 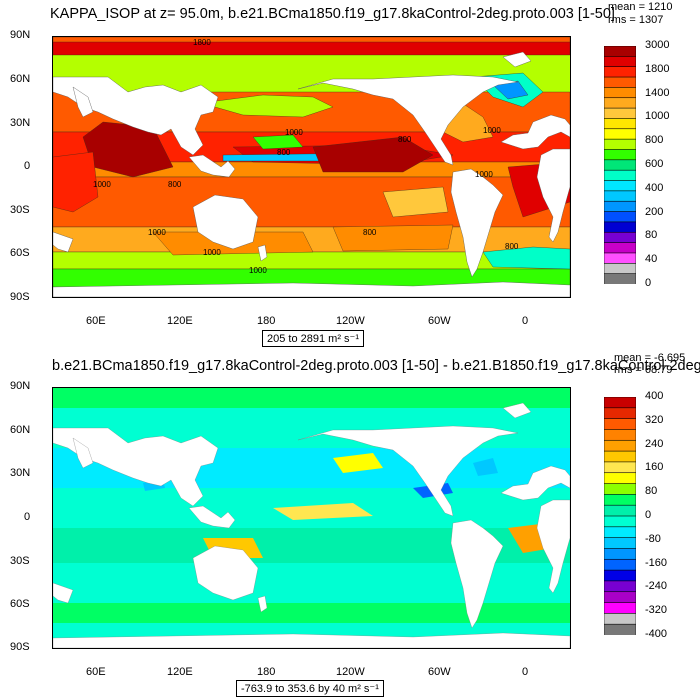 I want to click on colorbar-label: 1400, so click(x=657, y=92).